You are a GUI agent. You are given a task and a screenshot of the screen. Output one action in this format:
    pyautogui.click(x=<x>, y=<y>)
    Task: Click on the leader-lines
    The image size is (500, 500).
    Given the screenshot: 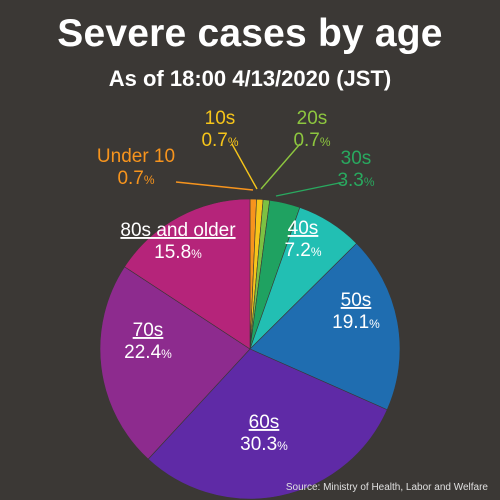 What is the action you would take?
    pyautogui.click(x=260, y=170)
    